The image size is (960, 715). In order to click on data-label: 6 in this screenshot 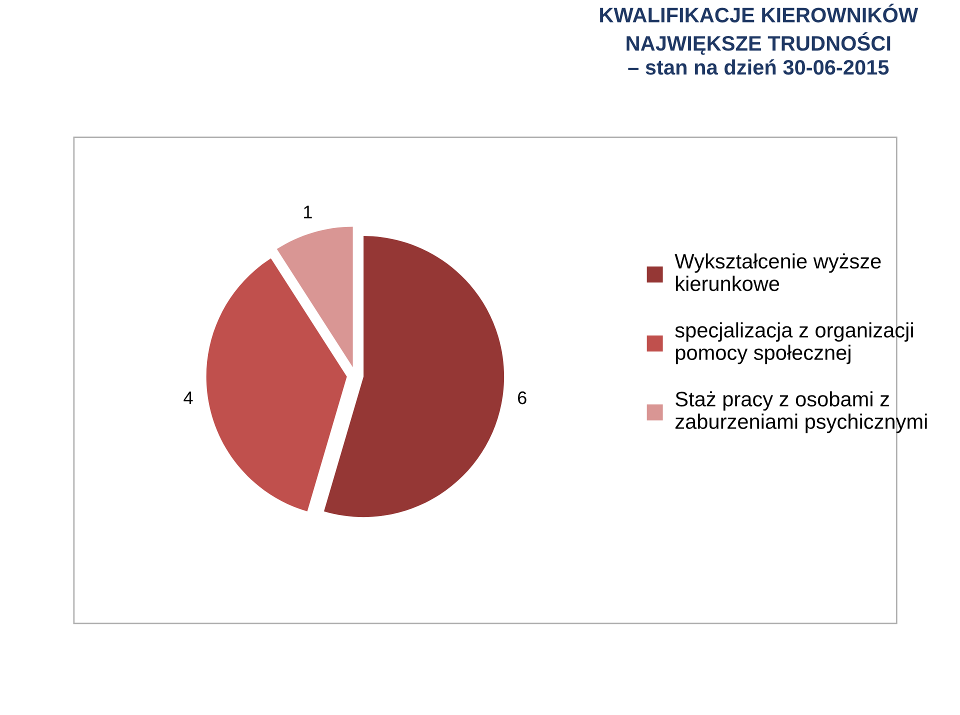, I will do `click(522, 397)`.